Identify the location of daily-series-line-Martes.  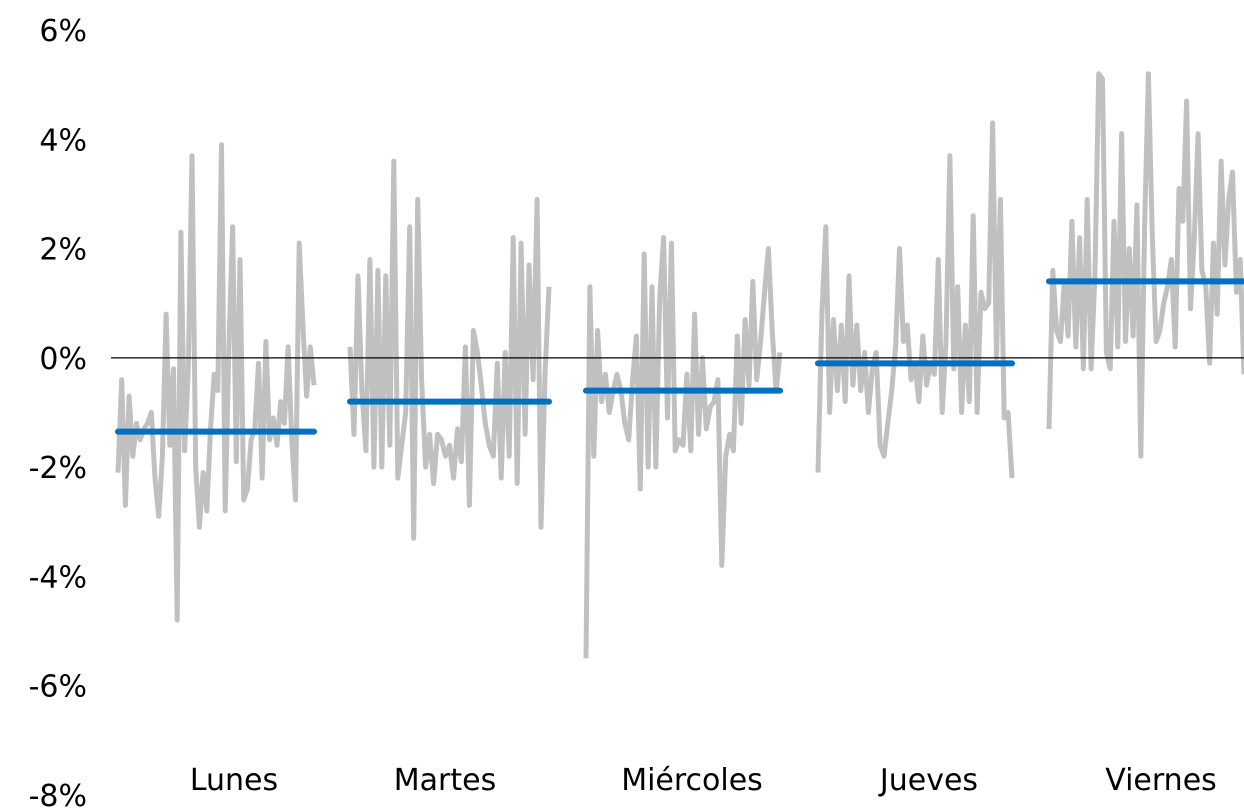
(449, 349).